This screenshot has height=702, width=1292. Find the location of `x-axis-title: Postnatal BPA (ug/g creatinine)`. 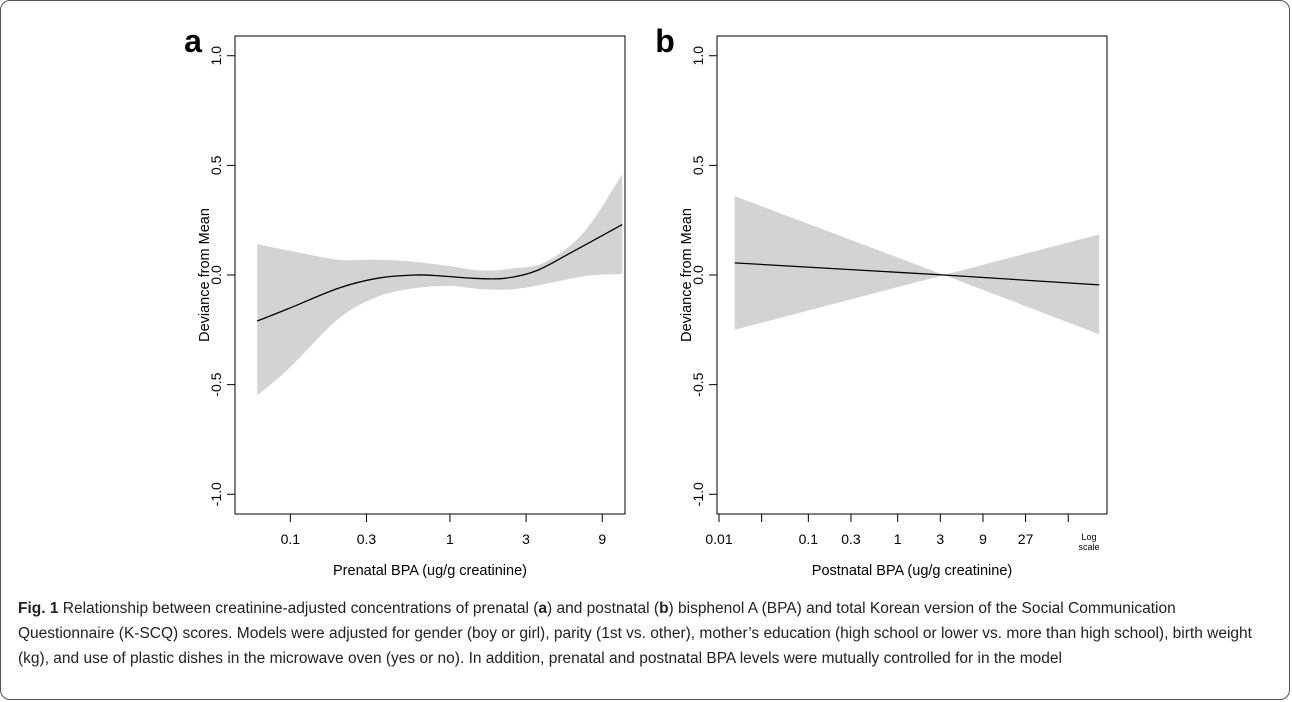

x-axis-title: Postnatal BPA (ug/g creatinine) is located at coordinates (912, 571).